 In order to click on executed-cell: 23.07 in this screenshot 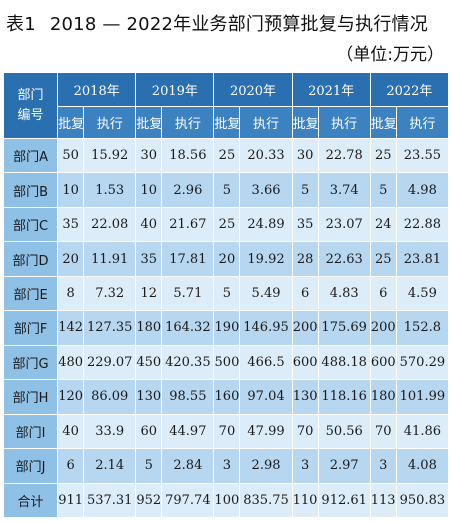, I will do `click(344, 224)`.